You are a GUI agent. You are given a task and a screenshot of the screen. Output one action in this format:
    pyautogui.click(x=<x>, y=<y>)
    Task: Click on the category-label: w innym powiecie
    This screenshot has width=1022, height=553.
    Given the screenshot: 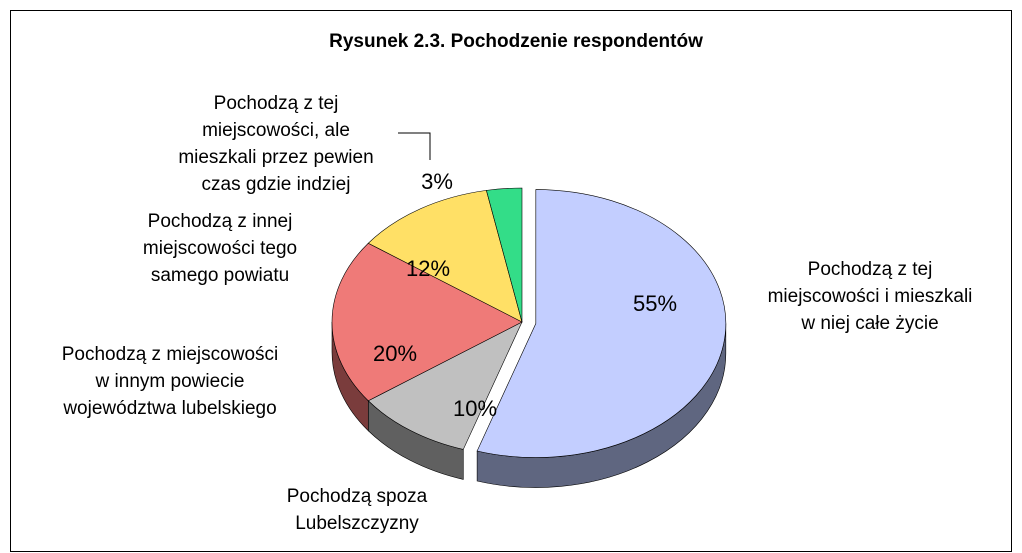 What is the action you would take?
    pyautogui.click(x=170, y=381)
    